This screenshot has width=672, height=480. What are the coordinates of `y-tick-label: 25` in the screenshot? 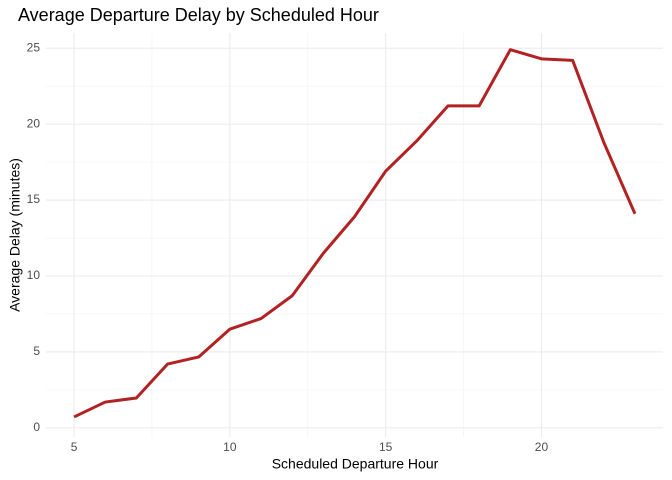 It's located at (34, 47).